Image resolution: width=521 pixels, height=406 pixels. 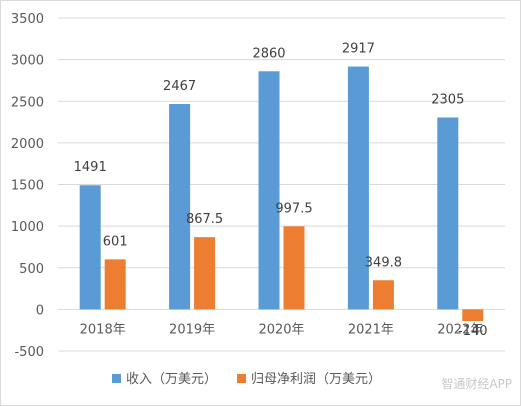 I want to click on y-tick-label: 500, so click(x=31, y=269).